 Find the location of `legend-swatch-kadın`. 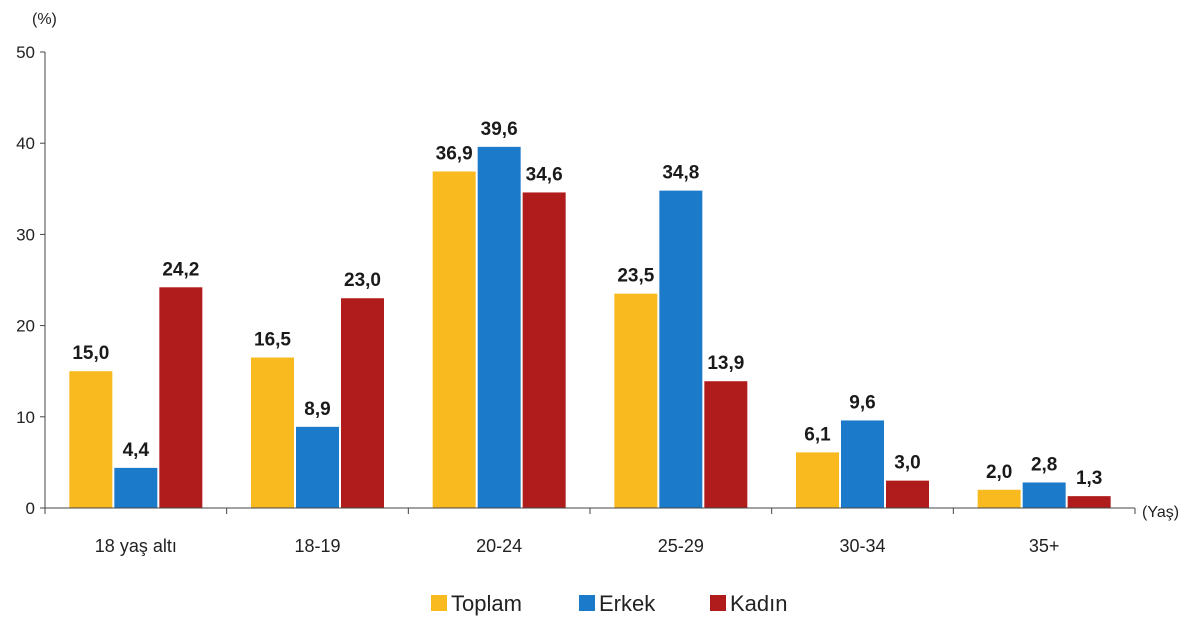

legend-swatch-kadın is located at coordinates (718, 603).